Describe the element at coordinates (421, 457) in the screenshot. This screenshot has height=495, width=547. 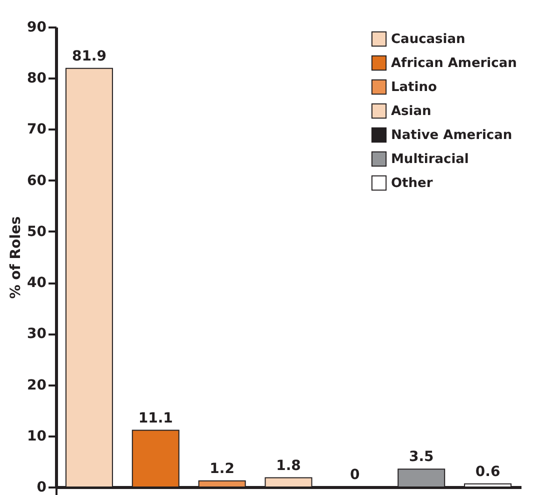
I see `data-label: 3.5` at that location.